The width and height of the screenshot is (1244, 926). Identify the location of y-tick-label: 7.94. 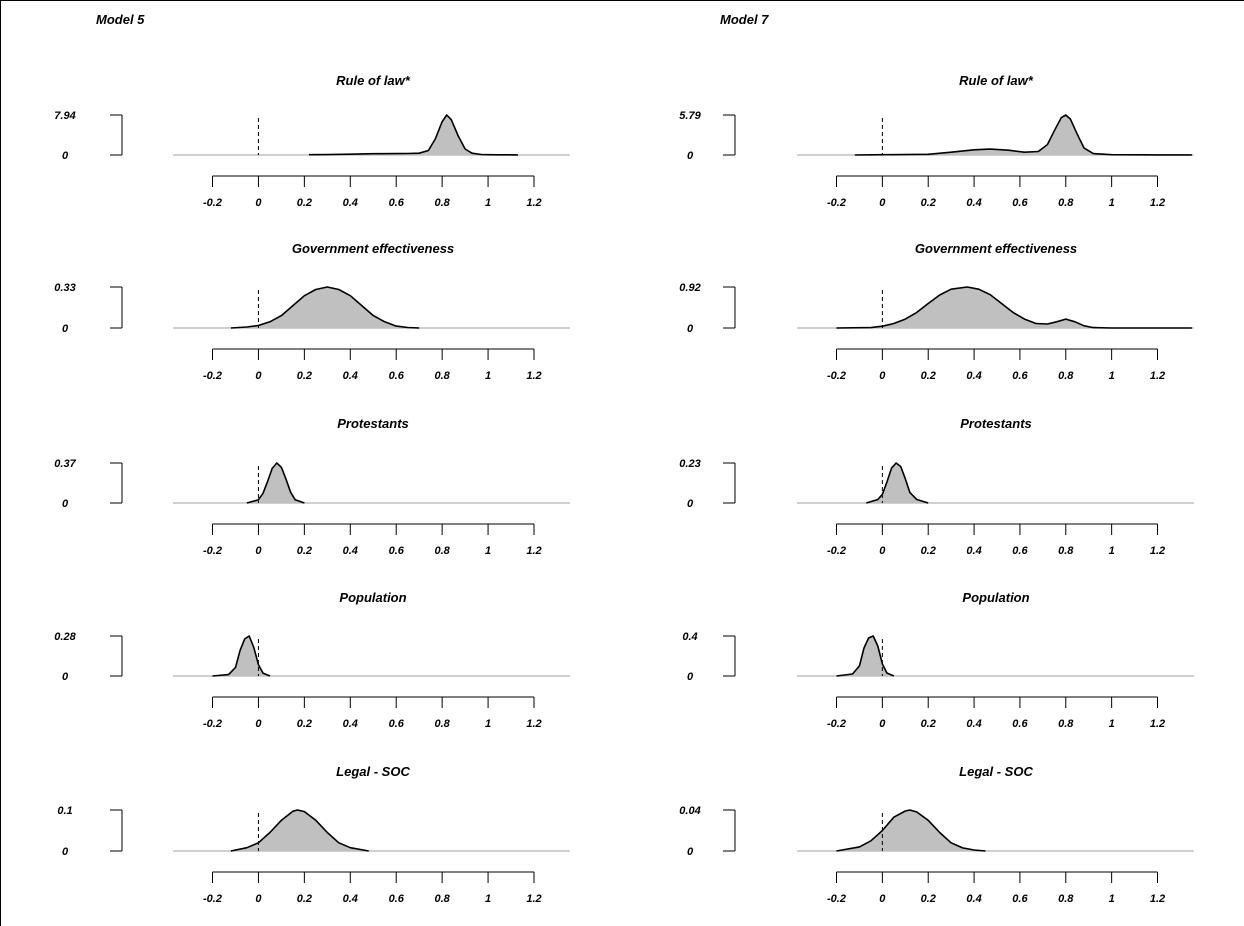
(64, 116).